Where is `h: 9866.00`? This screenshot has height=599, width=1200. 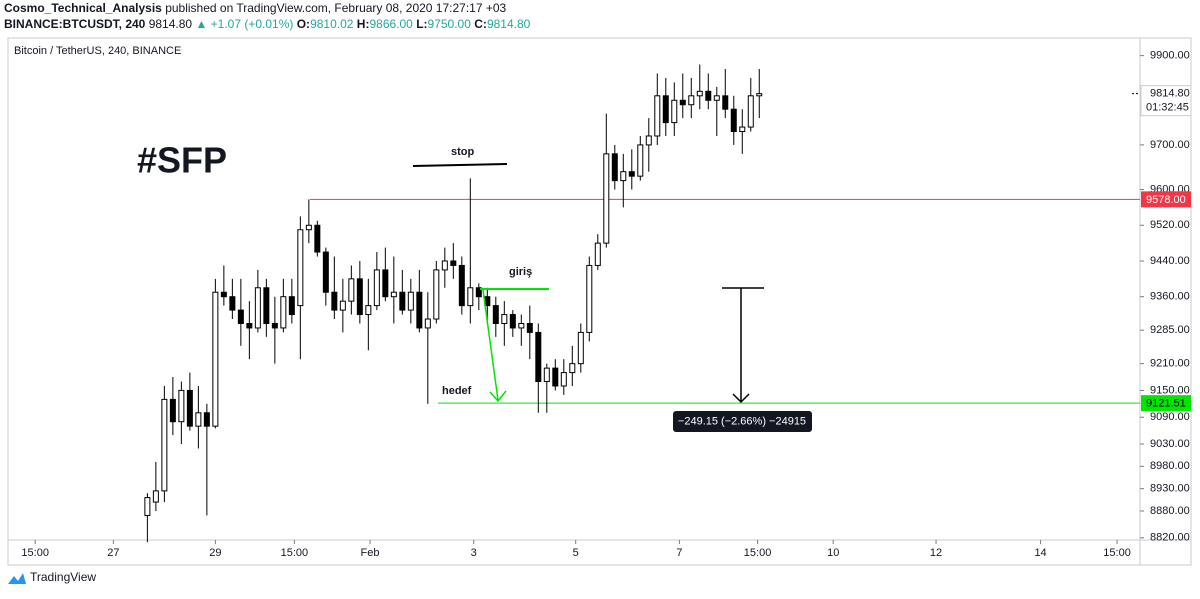
h: 9866.00 is located at coordinates (391, 24).